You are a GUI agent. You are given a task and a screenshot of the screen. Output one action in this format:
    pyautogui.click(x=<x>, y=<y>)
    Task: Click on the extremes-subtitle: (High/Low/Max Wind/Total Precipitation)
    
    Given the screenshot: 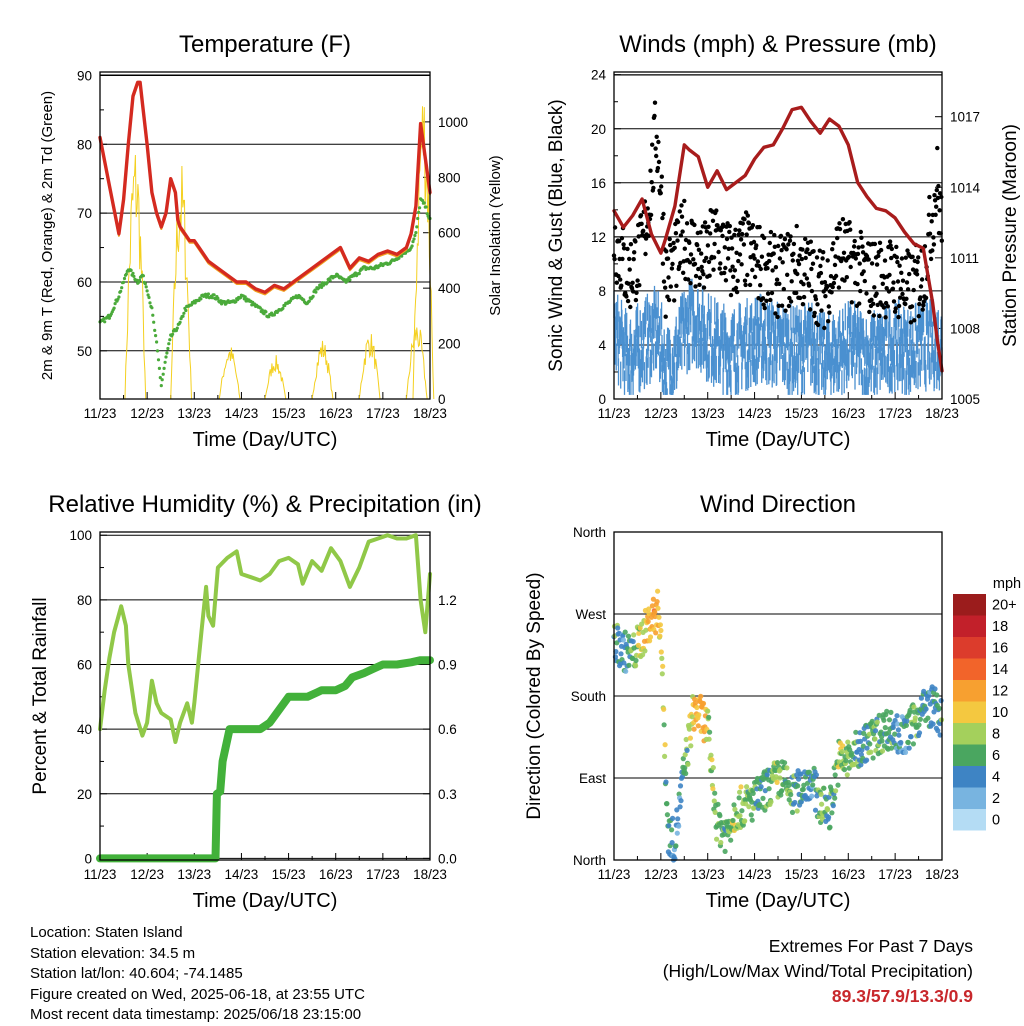 What is the action you would take?
    pyautogui.click(x=817, y=971)
    